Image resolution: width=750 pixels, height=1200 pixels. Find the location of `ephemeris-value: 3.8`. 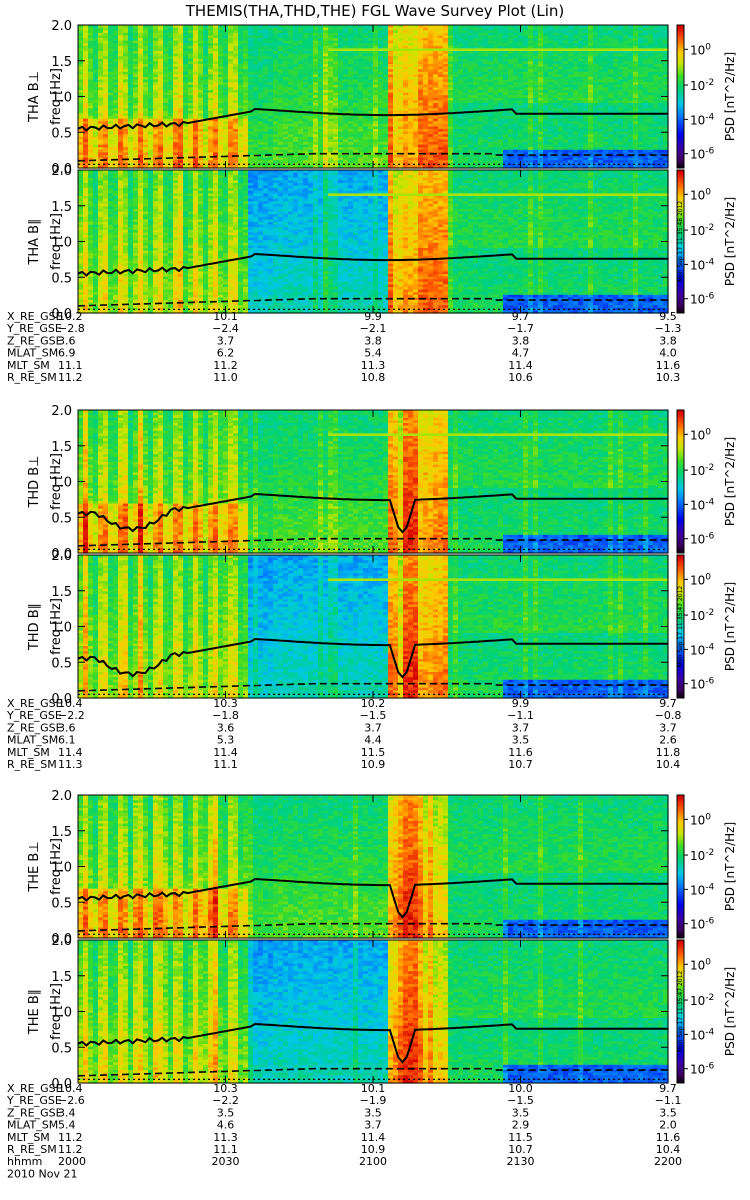

ephemeris-value: 3.8 is located at coordinates (668, 340).